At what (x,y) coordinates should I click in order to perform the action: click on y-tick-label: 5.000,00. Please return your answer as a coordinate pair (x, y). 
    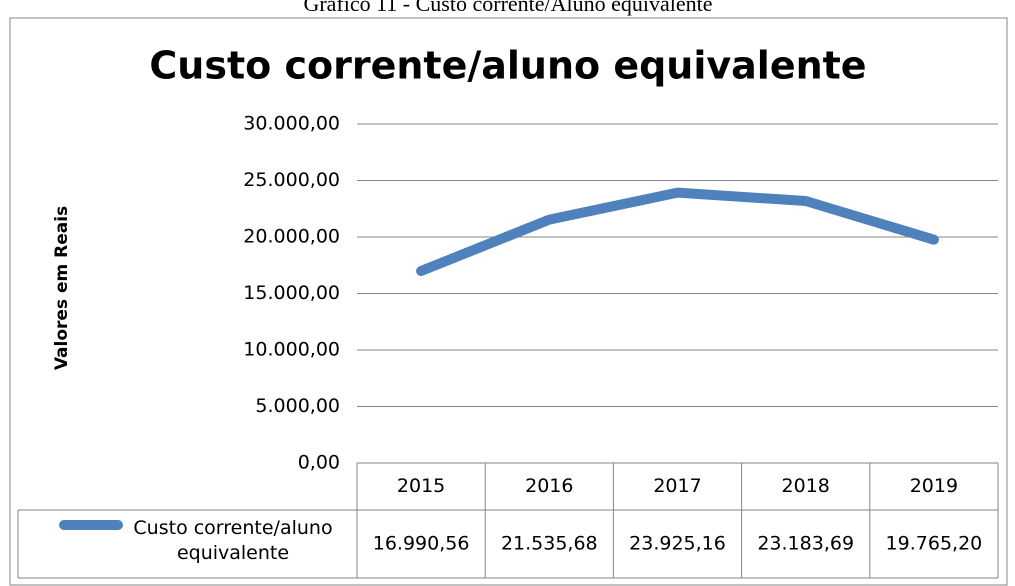
    Looking at the image, I should click on (297, 406).